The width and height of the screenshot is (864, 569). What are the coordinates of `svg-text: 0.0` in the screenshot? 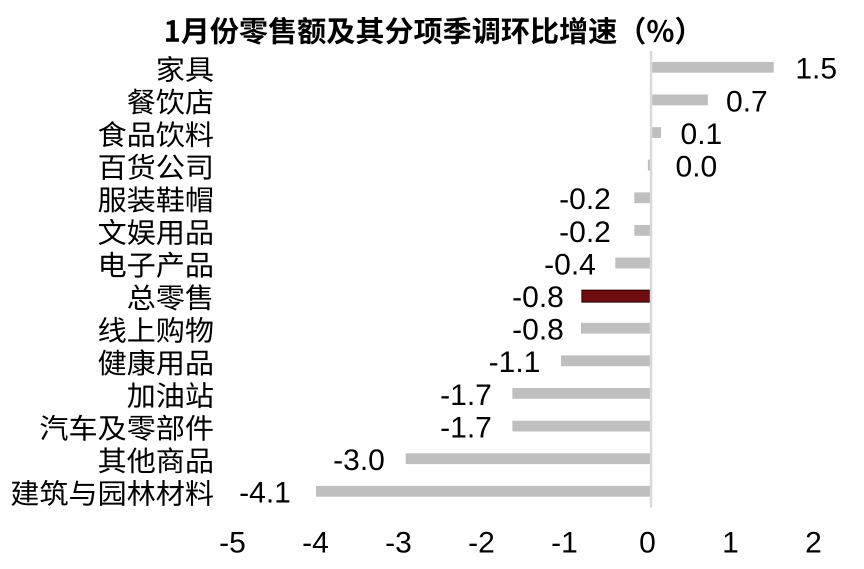 It's located at (697, 167).